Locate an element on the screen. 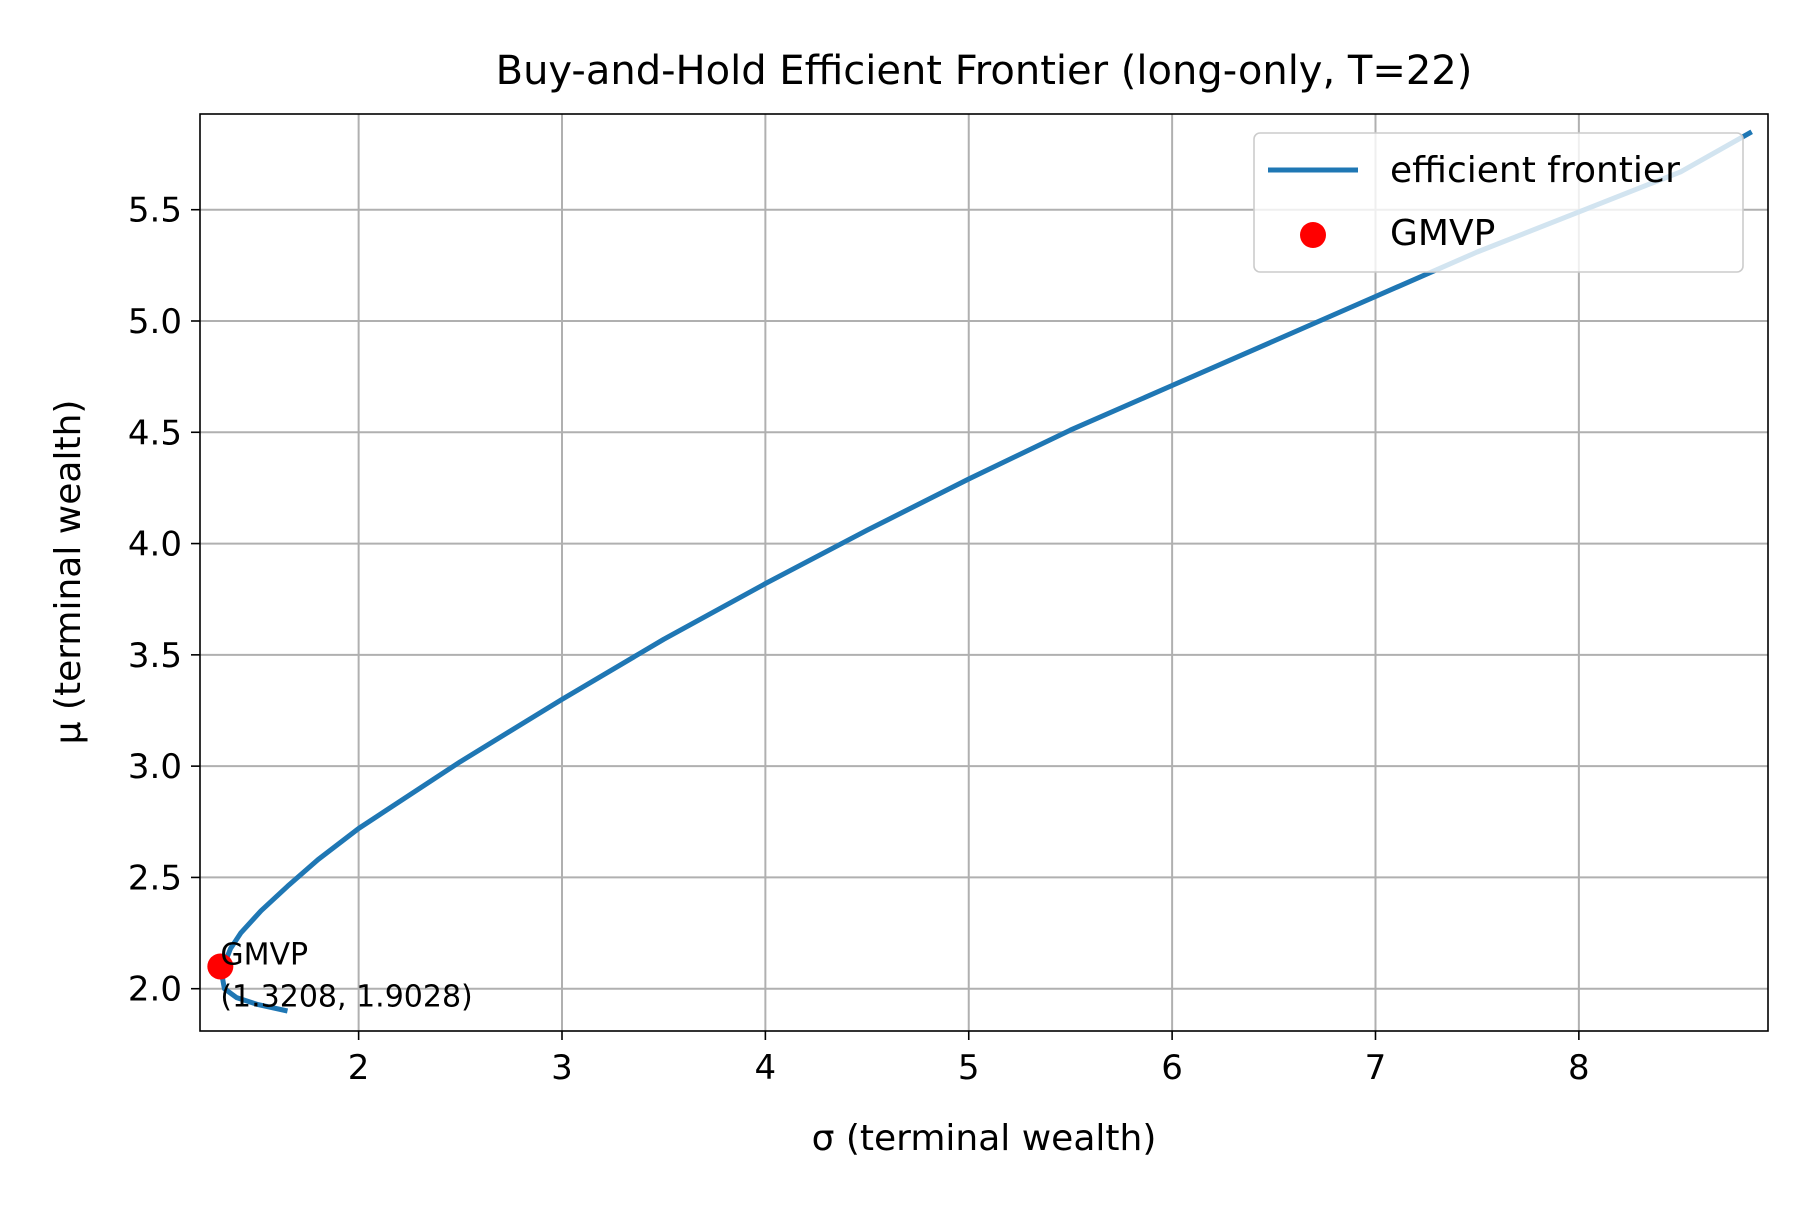 The height and width of the screenshot is (1205, 1800). legend: efficient frontier GMVP is located at coordinates (1498, 202).